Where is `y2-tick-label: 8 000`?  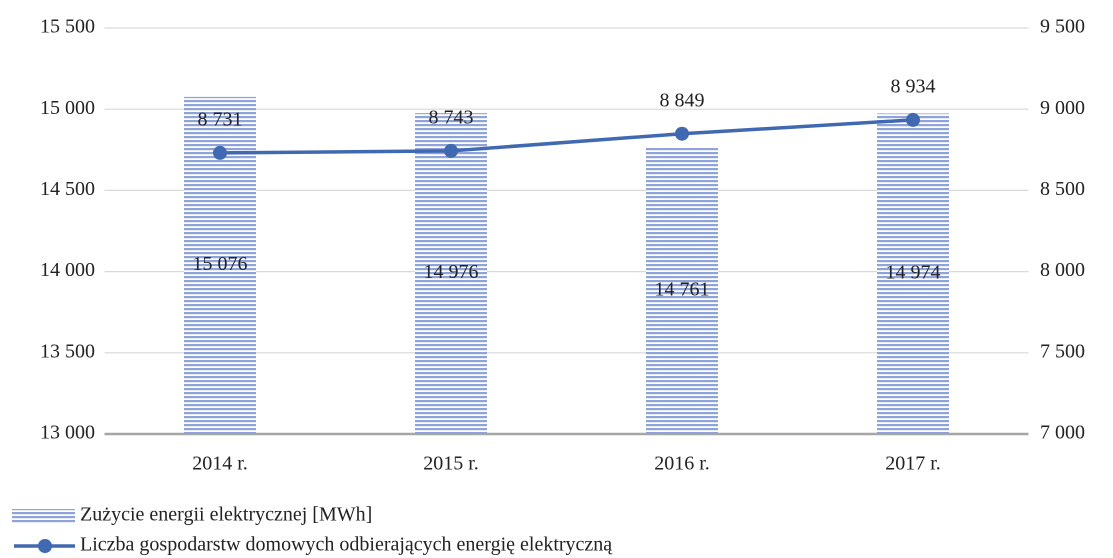 y2-tick-label: 8 000 is located at coordinates (1062, 270).